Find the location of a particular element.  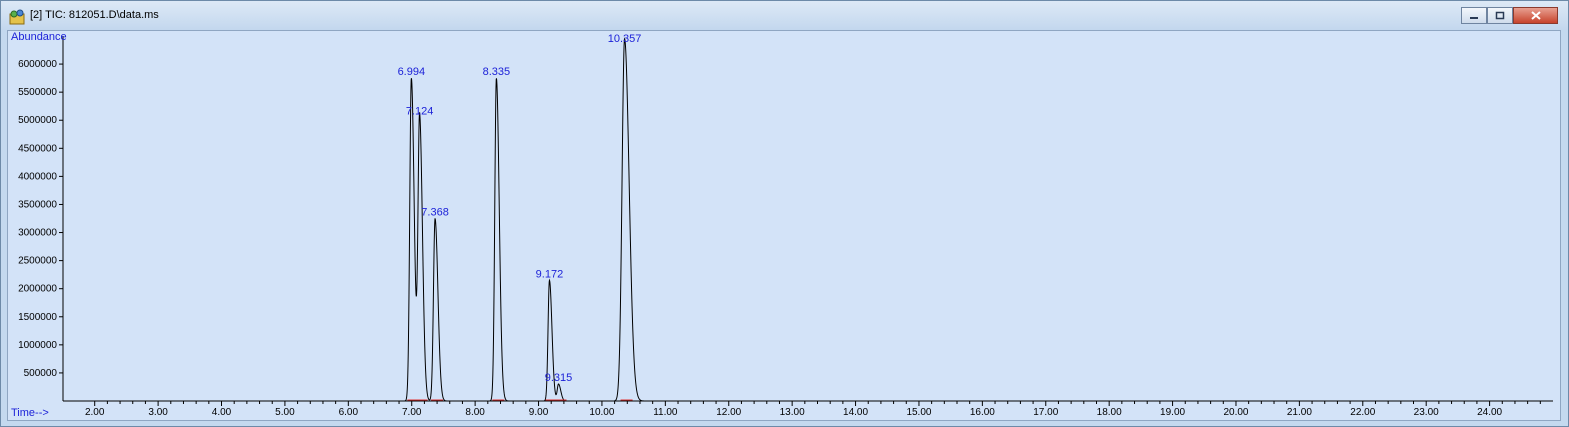

x-tick-label: 17.00 is located at coordinates (1045, 412).